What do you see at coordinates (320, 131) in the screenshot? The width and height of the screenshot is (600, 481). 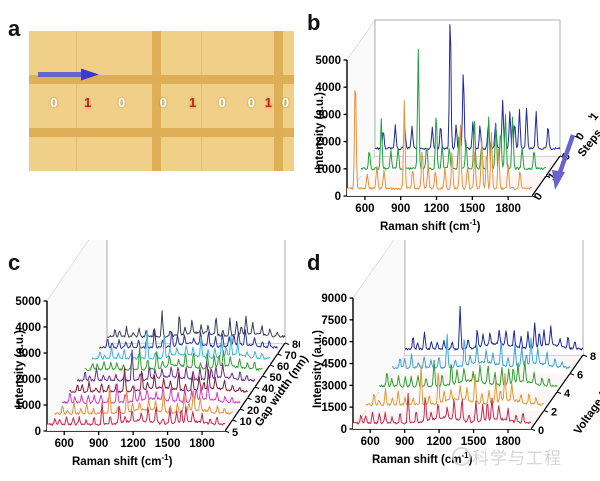 I see `panel-b-y-axis-label: Intensity (a.u.)` at bounding box center [320, 131].